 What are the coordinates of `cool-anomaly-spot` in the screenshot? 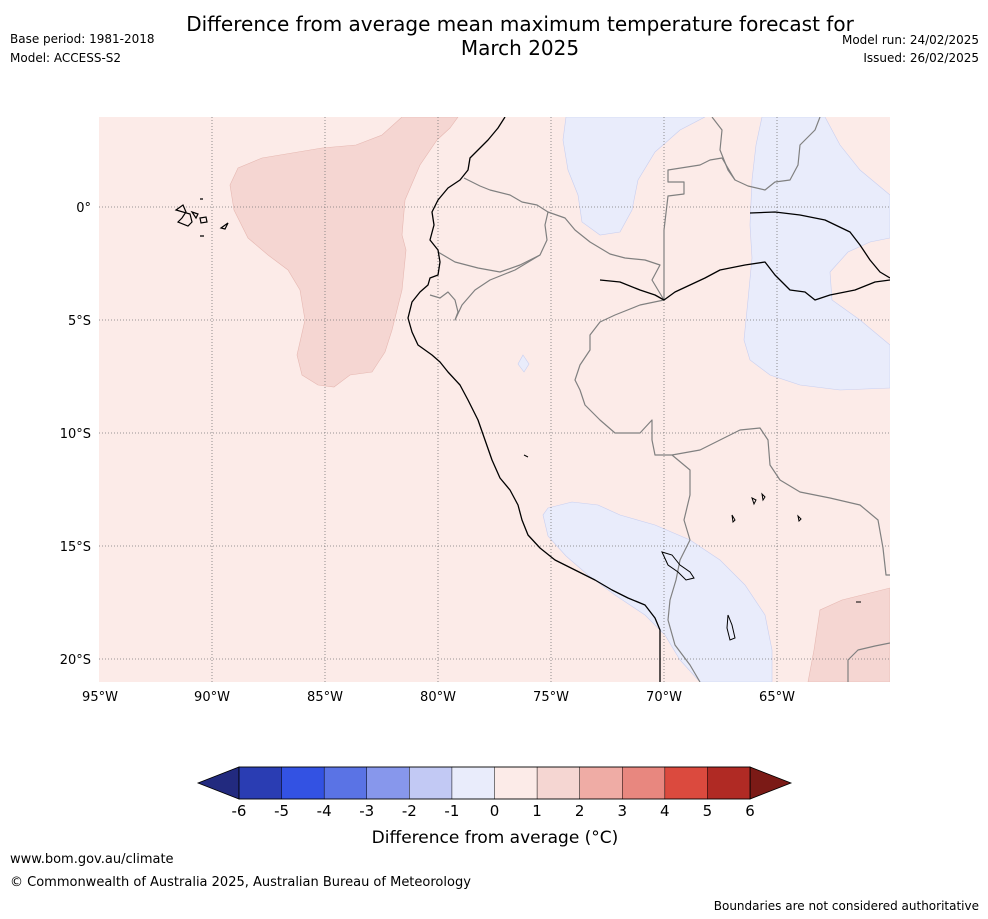 It's located at (523, 363).